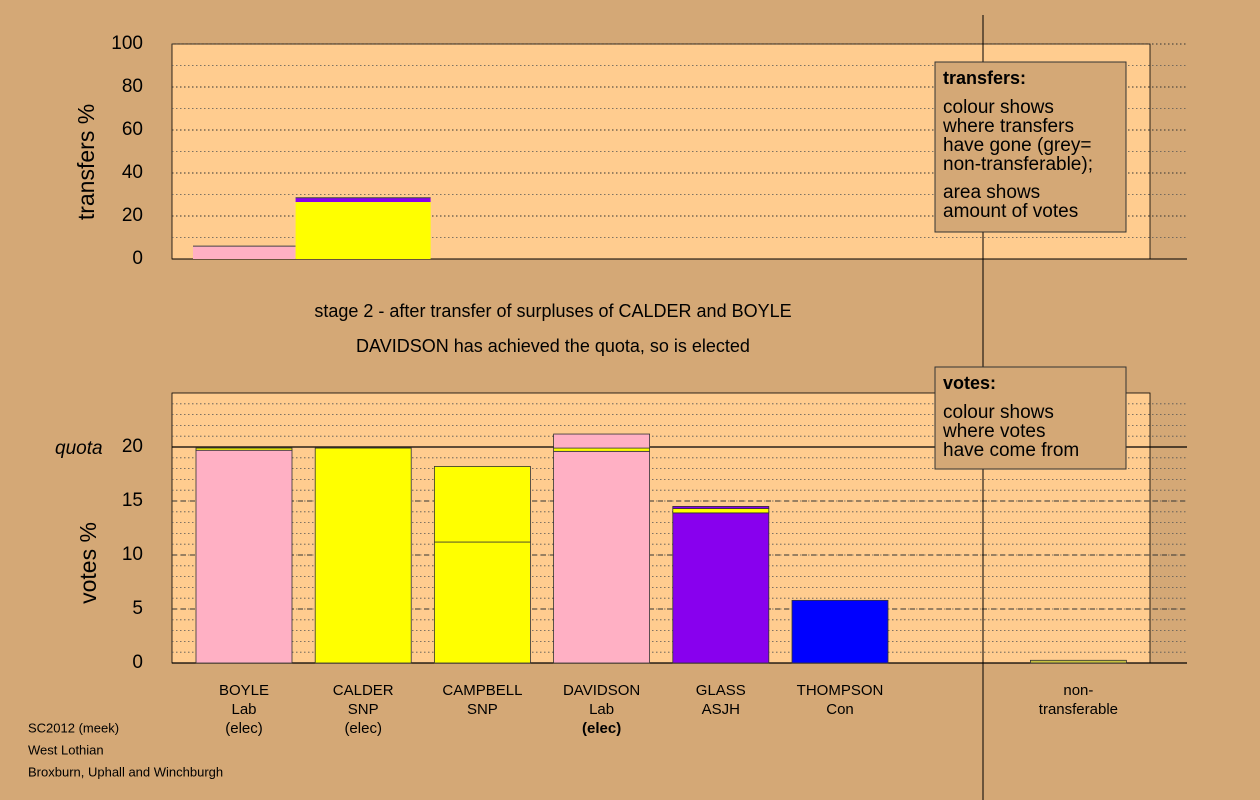 The image size is (1260, 800). I want to click on legend-text: have gone (grey=, so click(1017, 145).